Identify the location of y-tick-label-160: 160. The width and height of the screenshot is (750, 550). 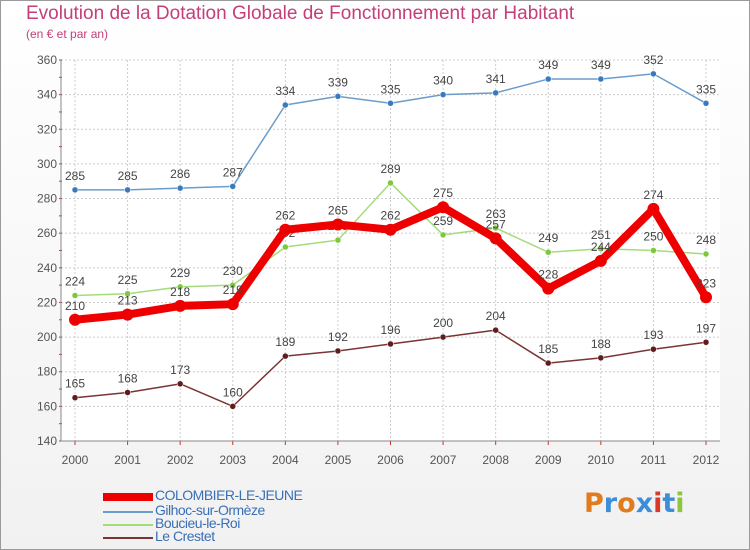
(47, 406).